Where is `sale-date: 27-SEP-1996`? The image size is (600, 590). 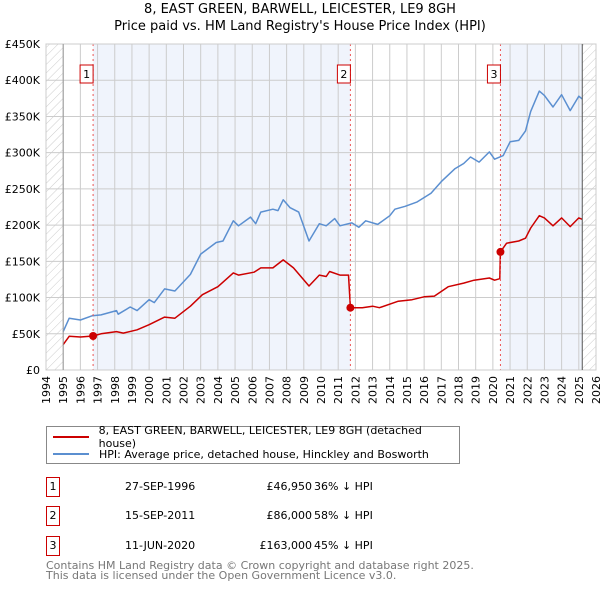 sale-date: 27-SEP-1996 is located at coordinates (160, 486).